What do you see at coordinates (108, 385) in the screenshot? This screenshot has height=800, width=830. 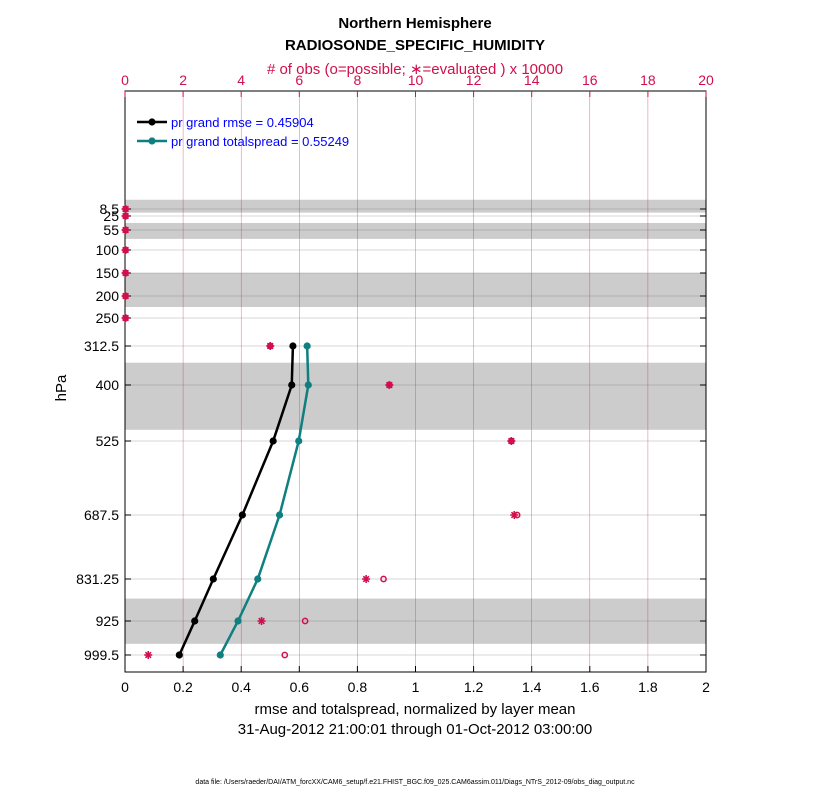 I see `y-tick-label: 400` at bounding box center [108, 385].